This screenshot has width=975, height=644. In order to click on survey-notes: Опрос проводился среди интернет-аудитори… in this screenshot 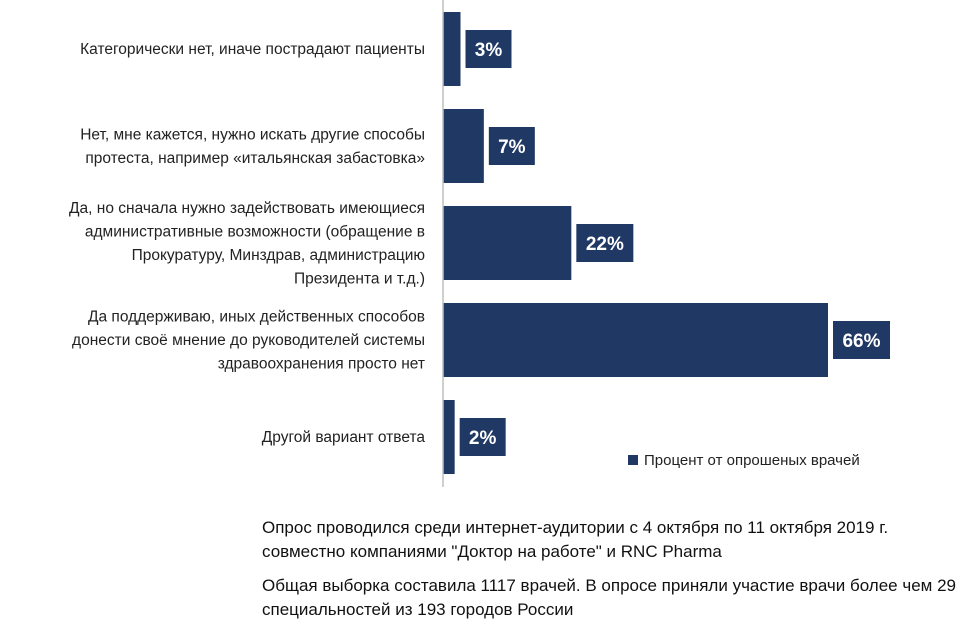, I will do `click(617, 574)`.